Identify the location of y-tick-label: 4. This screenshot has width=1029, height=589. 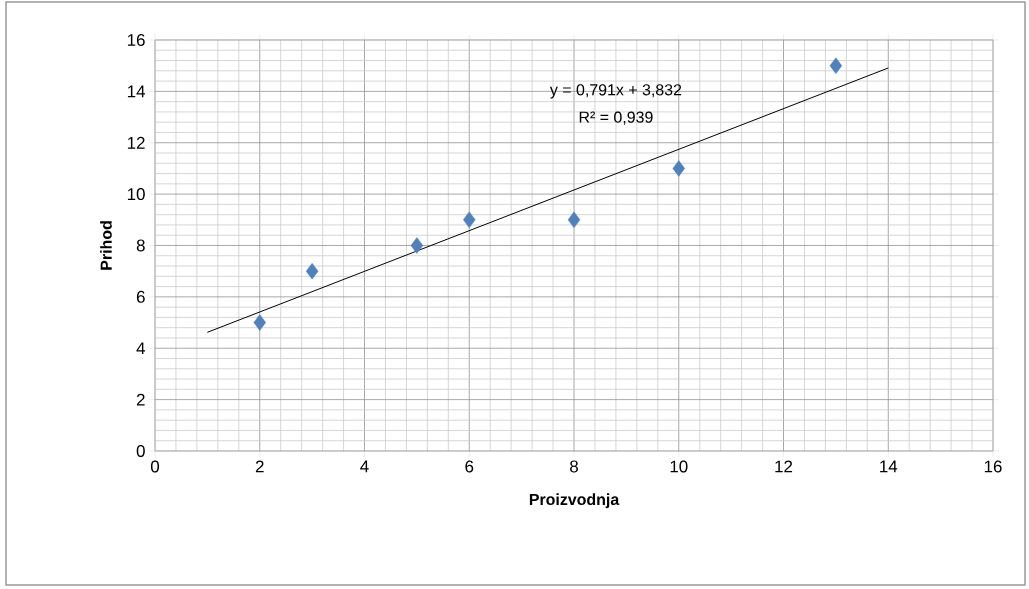
(140, 348).